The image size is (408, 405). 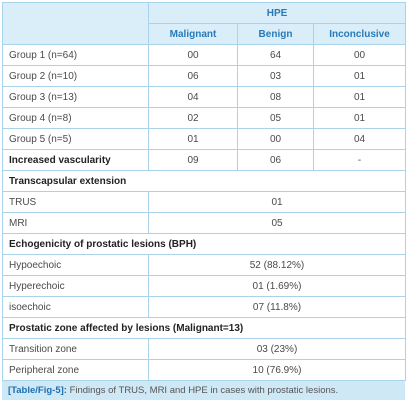 I want to click on table-row: Peripheral zone 10 (76.9%), so click(x=204, y=370).